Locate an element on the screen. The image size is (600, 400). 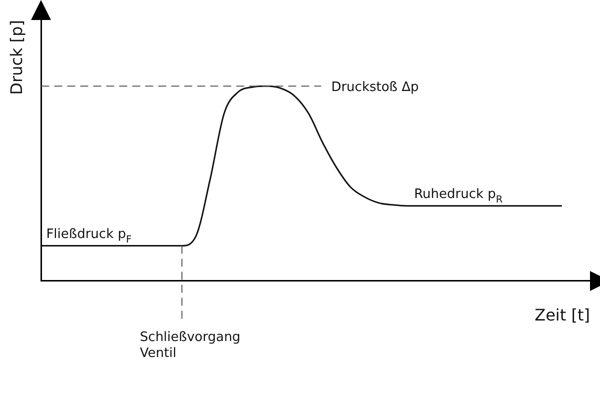
y-axis-title: Druck [p] is located at coordinates (16, 57).